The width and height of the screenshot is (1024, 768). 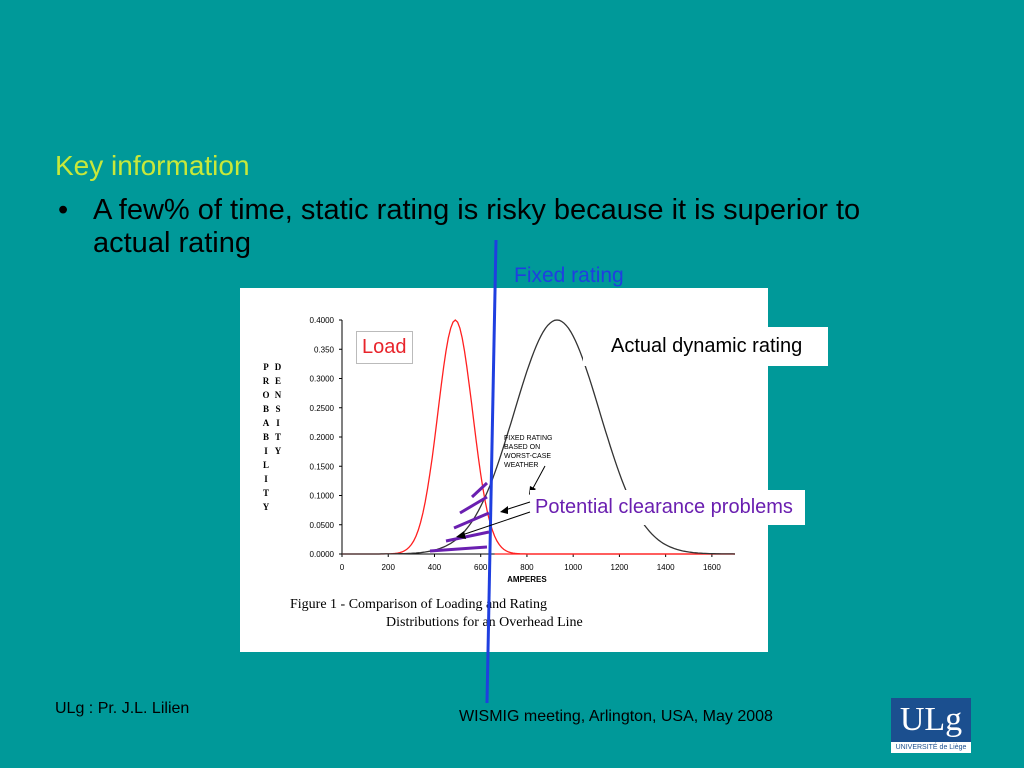 What do you see at coordinates (573, 567) in the screenshot?
I see `x-tick-label: 1000` at bounding box center [573, 567].